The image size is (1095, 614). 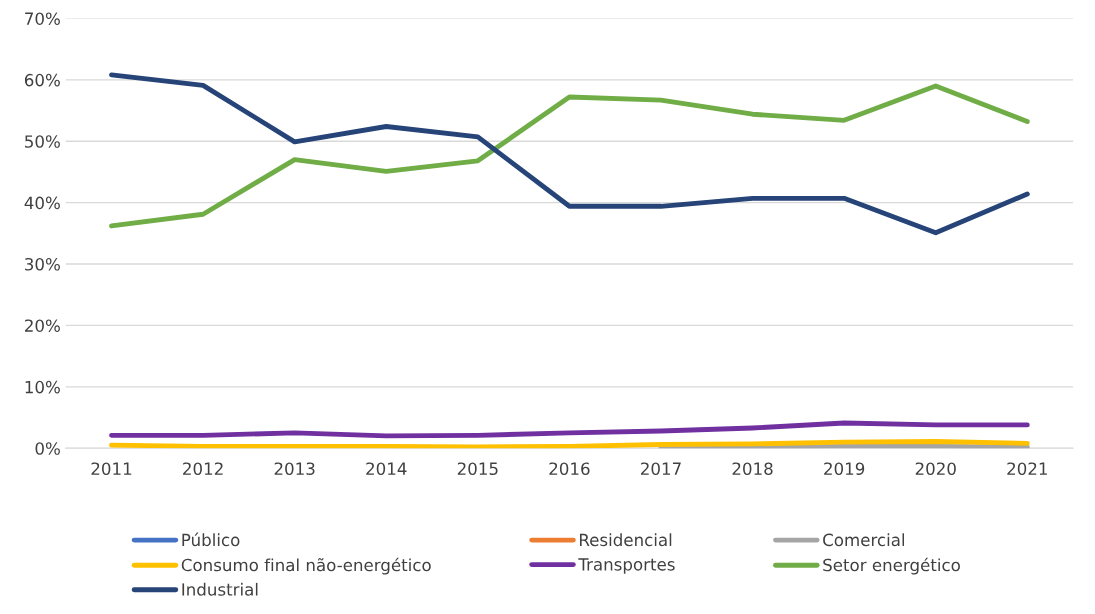 I want to click on legend-label: Residencial, so click(x=625, y=540).